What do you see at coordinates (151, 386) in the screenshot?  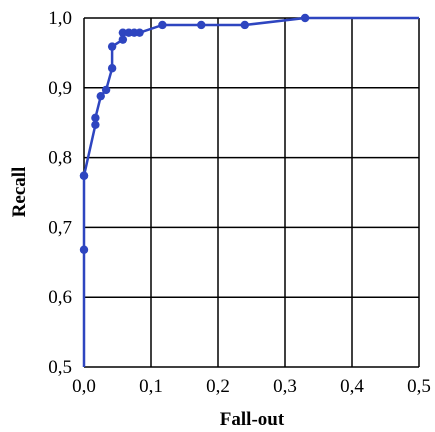 I see `x-tick-label: 0,1` at bounding box center [151, 386].